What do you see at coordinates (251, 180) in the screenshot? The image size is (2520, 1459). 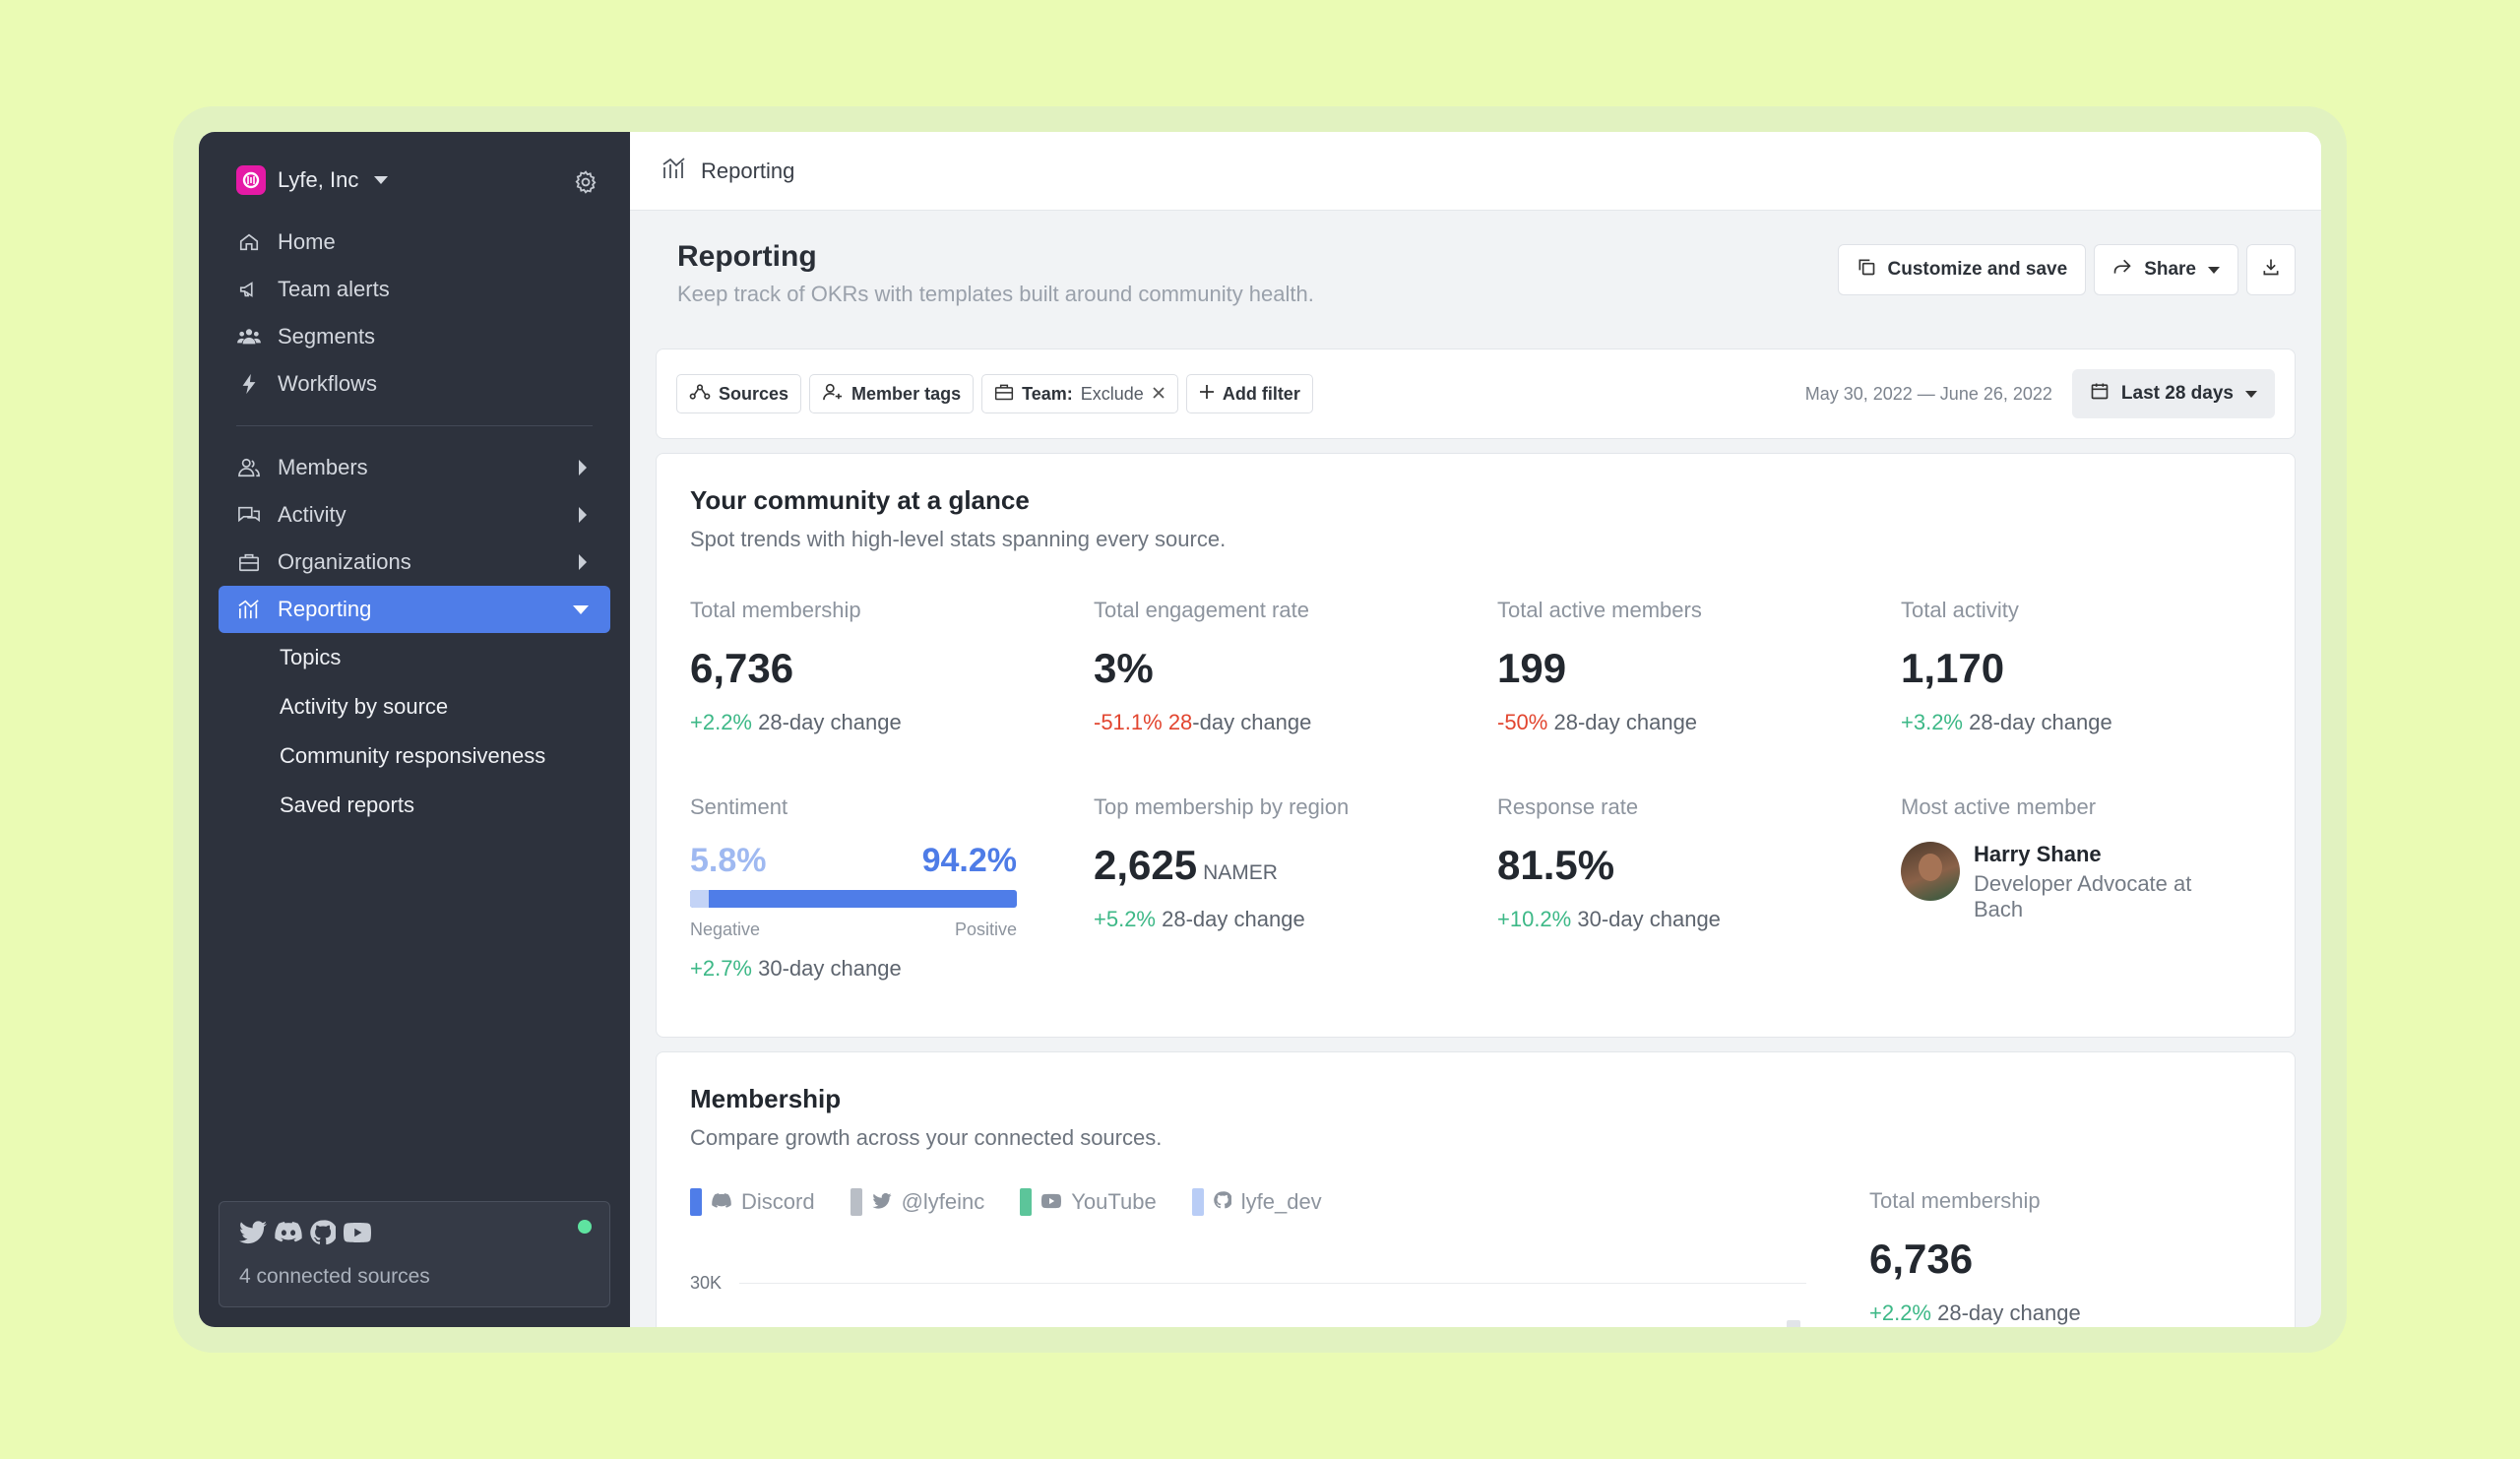 I see `brand-logo-icon` at bounding box center [251, 180].